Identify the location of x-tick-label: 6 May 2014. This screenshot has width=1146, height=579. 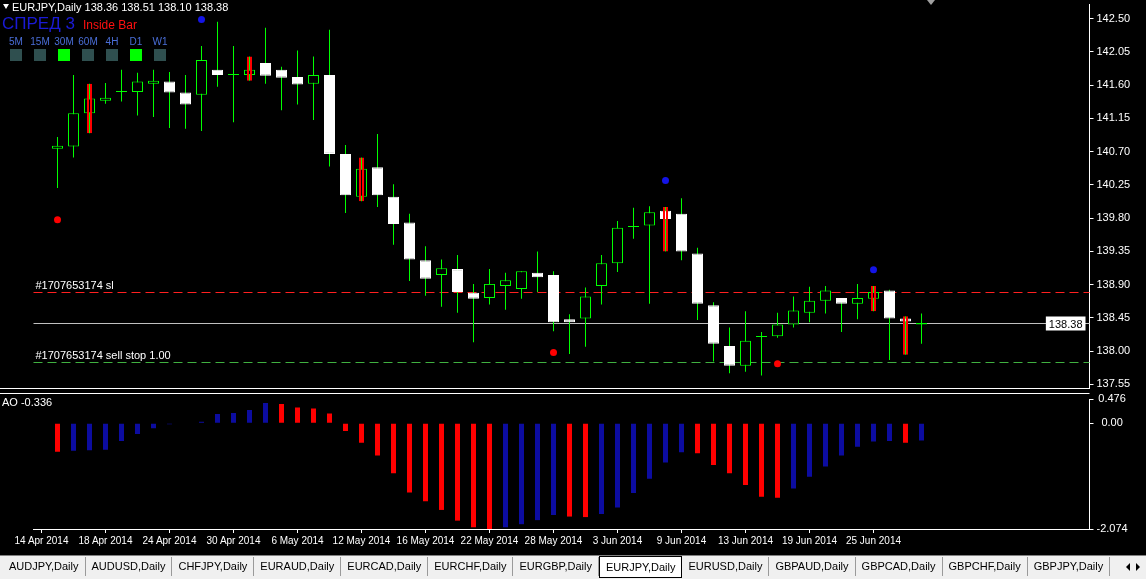
(298, 540).